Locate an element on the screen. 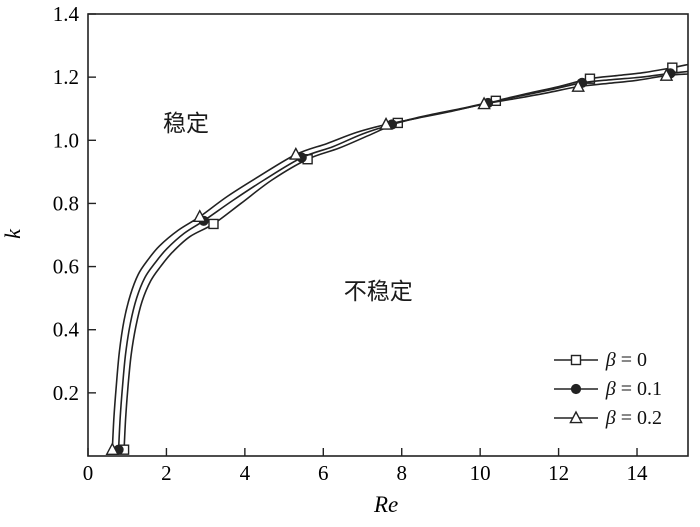  x-tick-label: 6 is located at coordinates (323, 473).